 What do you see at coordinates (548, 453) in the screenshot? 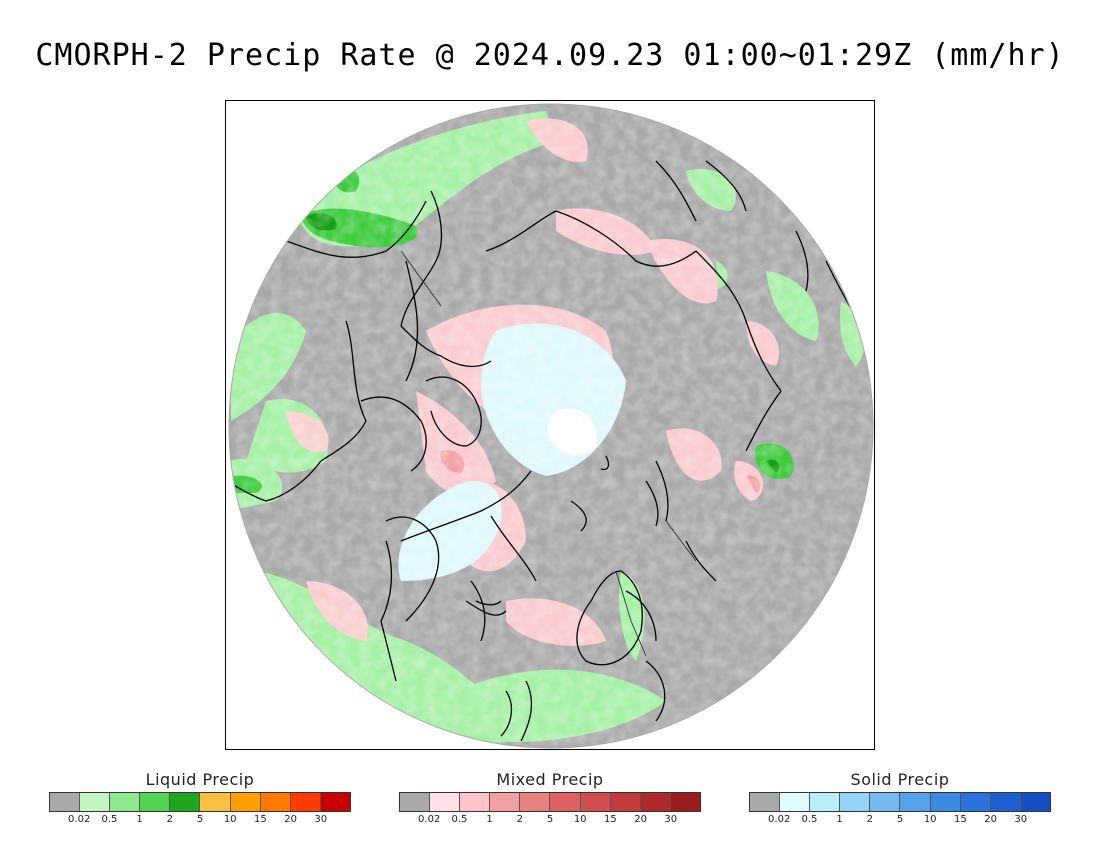
I see `country-borders` at bounding box center [548, 453].